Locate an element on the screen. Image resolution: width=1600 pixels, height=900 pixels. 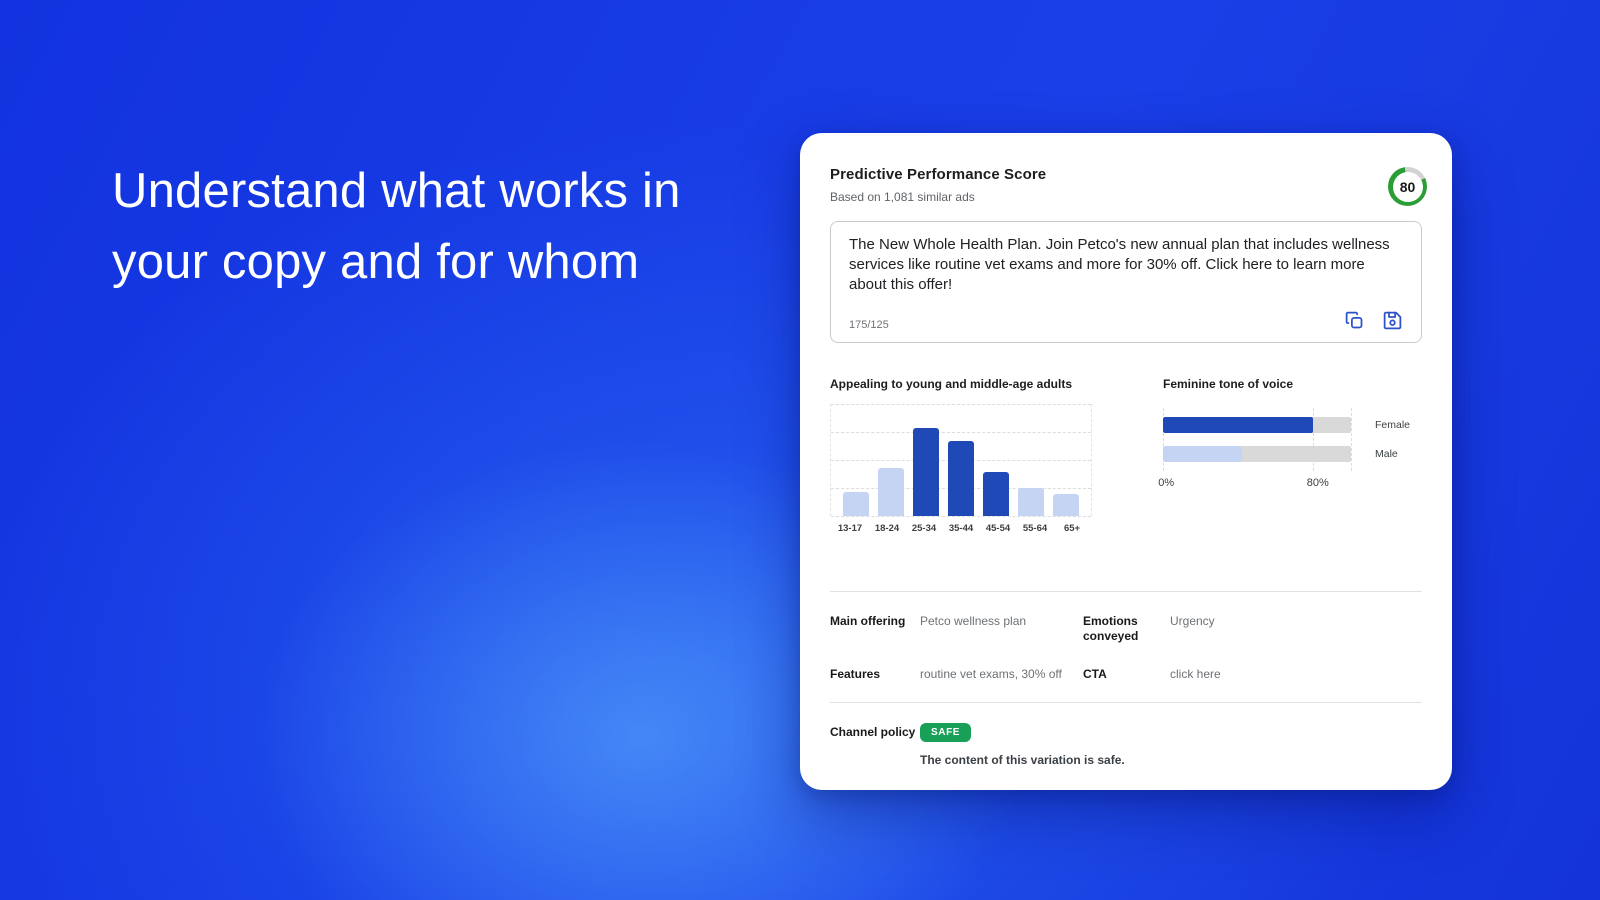
tone-of-voice-chart-title: Feminine tone of voice is located at coordinates (1228, 384).